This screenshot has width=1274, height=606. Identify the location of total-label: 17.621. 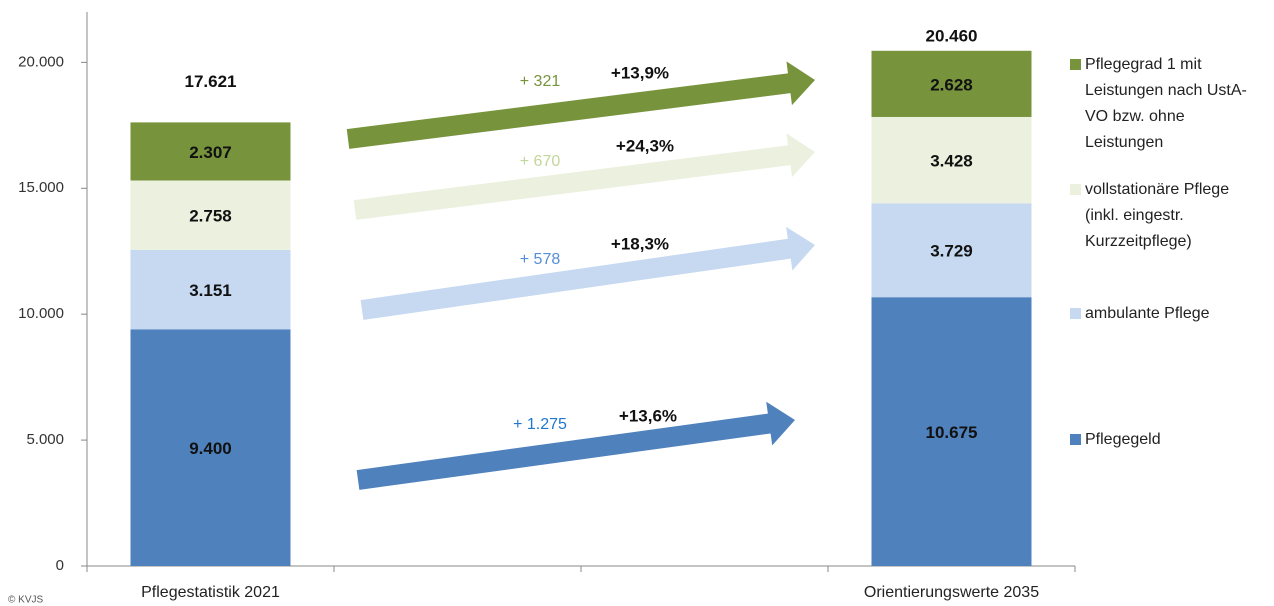
(211, 81).